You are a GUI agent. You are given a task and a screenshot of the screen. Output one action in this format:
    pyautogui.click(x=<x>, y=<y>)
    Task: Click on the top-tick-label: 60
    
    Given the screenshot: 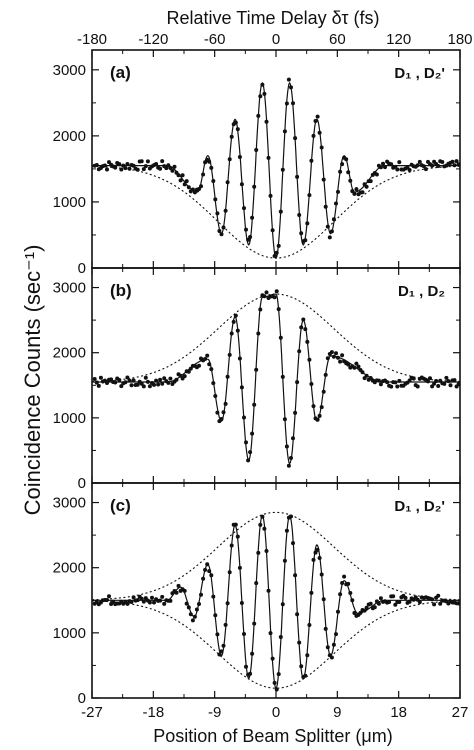 What is the action you would take?
    pyautogui.click(x=337, y=39)
    